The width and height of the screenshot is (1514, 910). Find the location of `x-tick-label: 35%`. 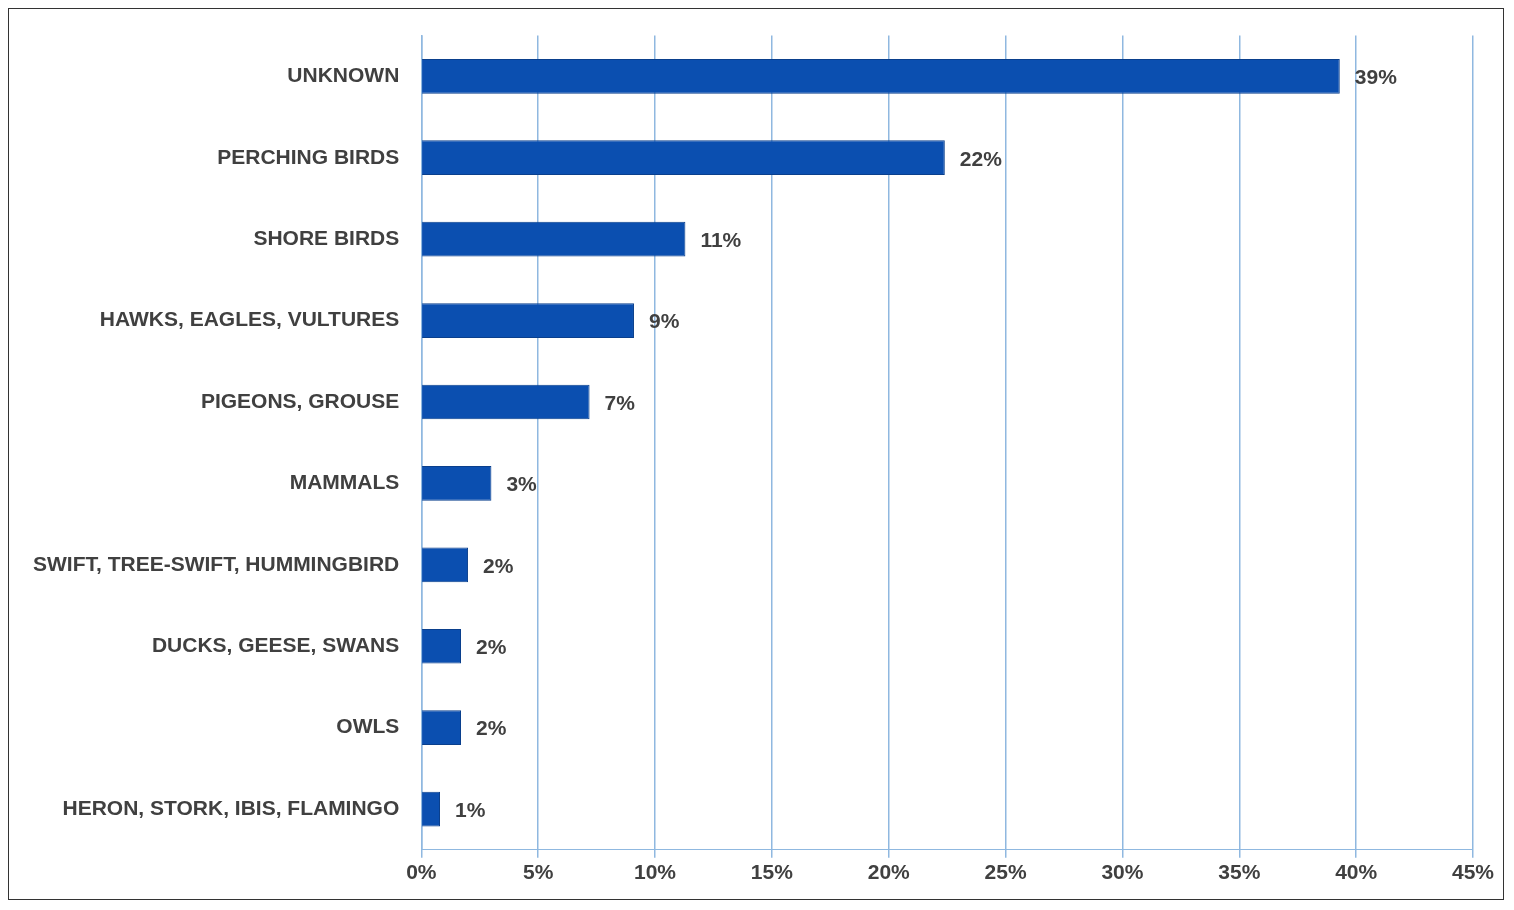

x-tick-label: 35% is located at coordinates (1239, 872).